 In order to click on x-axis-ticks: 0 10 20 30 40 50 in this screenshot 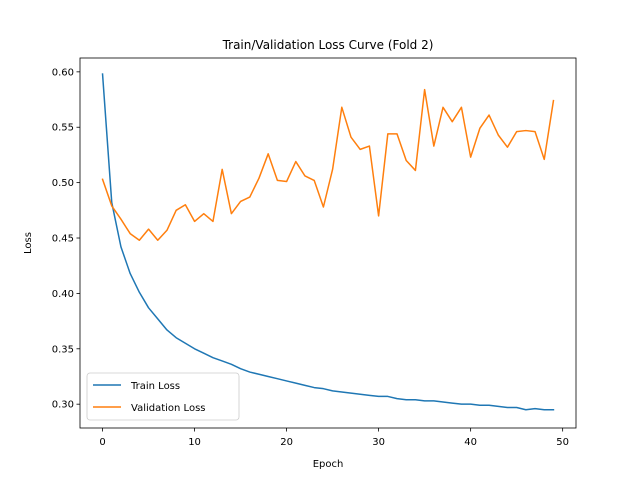, I will do `click(334, 438)`.